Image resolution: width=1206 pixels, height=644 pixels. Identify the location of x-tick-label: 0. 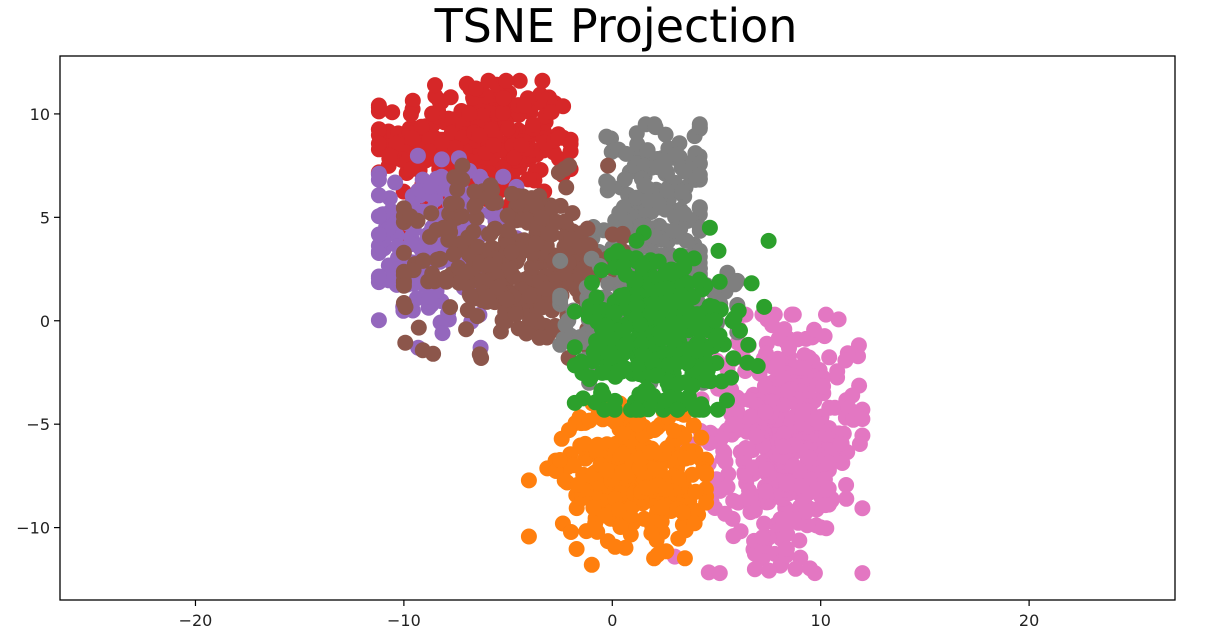
(612, 620).